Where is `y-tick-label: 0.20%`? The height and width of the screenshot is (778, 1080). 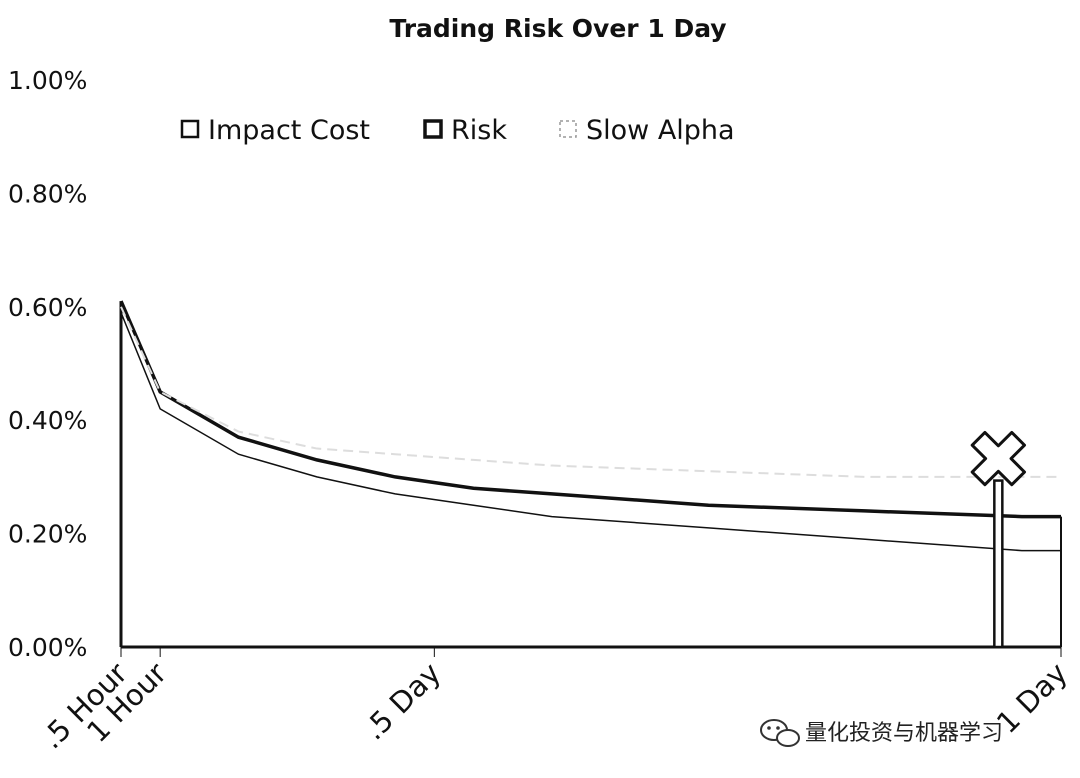
y-tick-label: 0.20% is located at coordinates (47, 534).